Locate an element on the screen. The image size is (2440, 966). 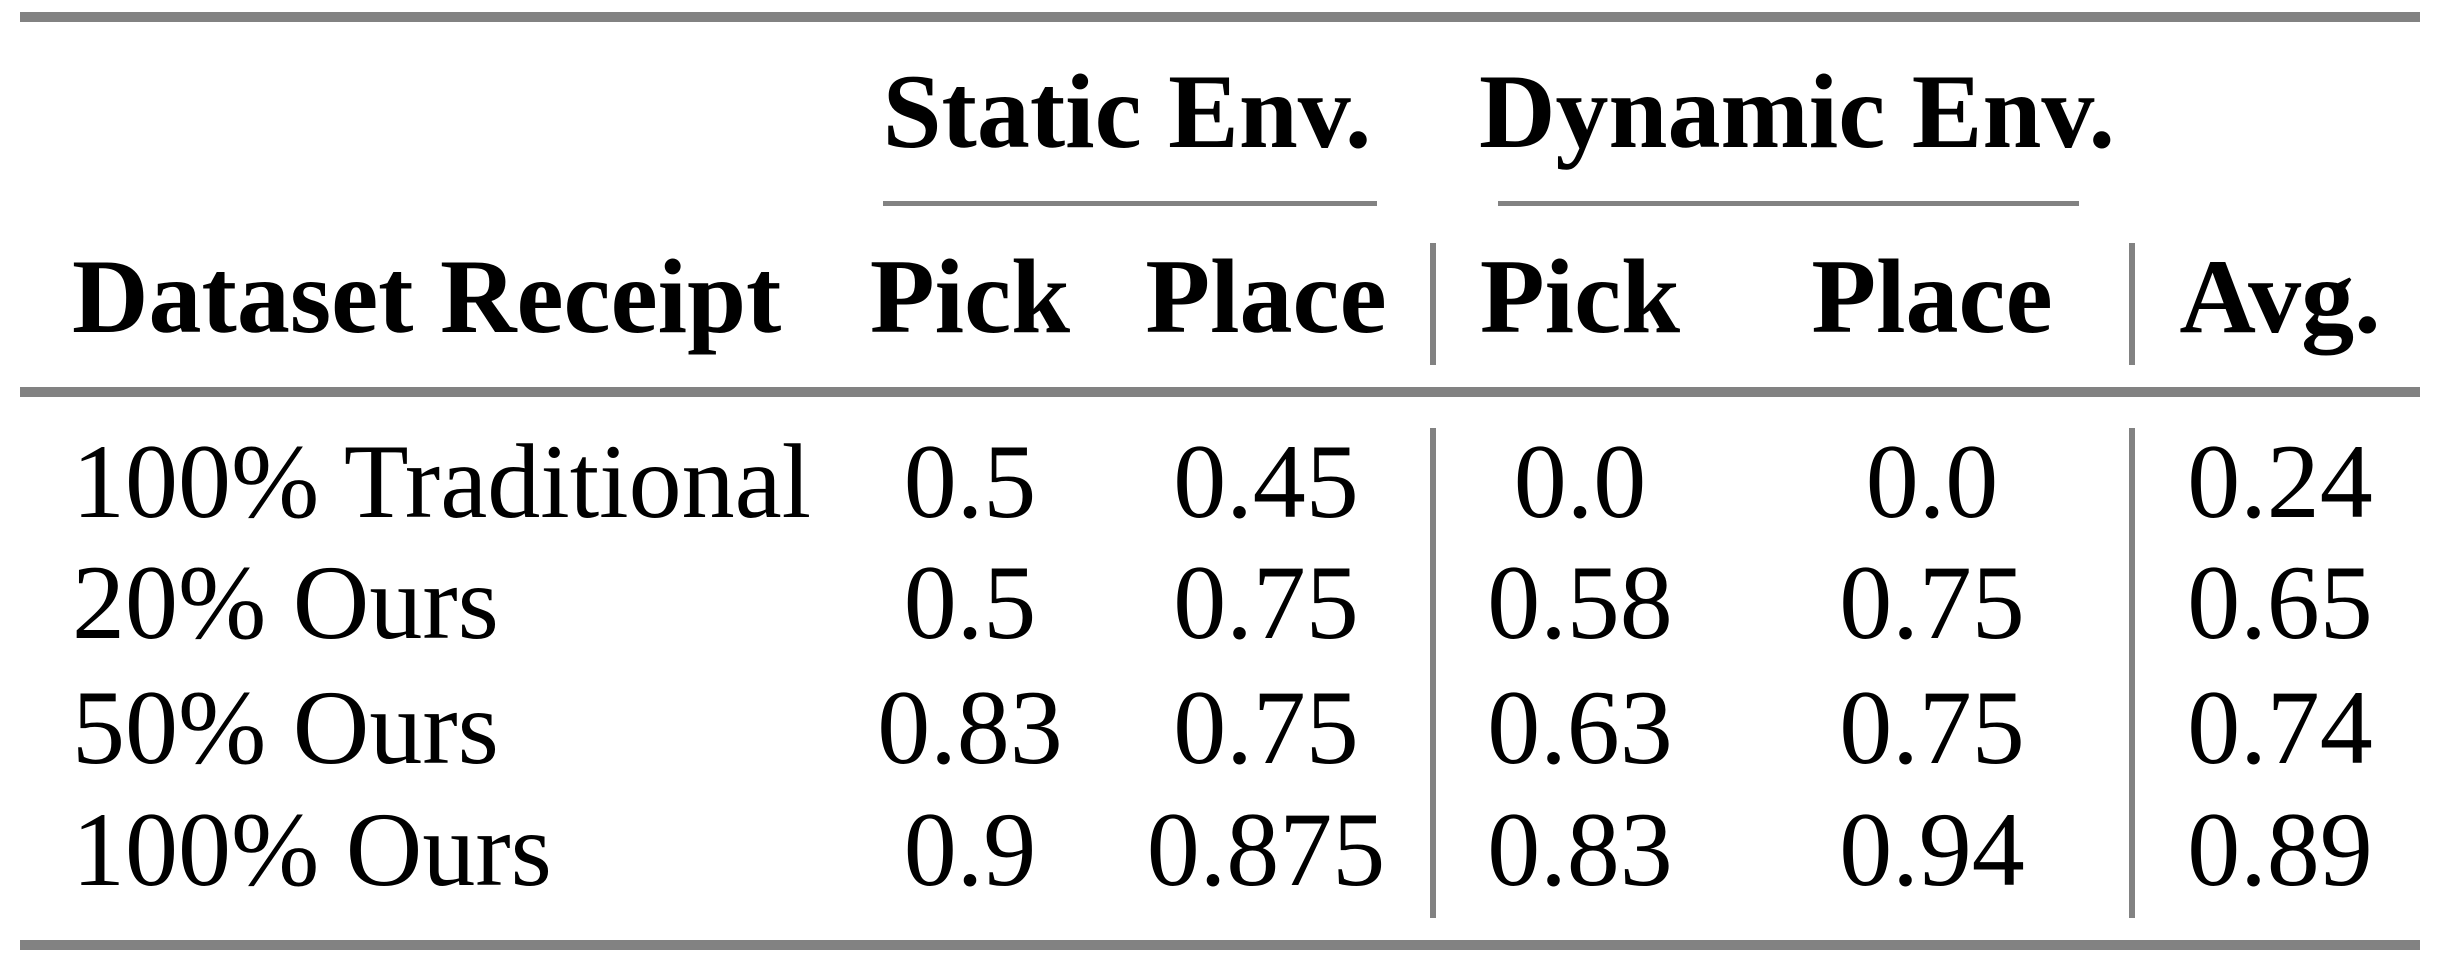
mid-rule is located at coordinates (1220, 392).